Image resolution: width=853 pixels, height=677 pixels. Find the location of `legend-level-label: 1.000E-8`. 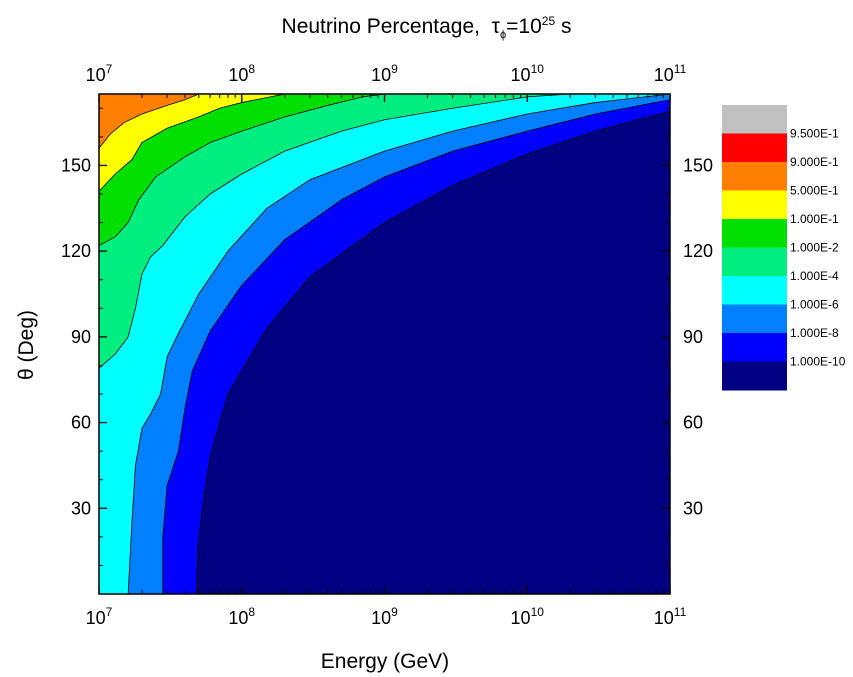

legend-level-label: 1.000E-8 is located at coordinates (814, 333).